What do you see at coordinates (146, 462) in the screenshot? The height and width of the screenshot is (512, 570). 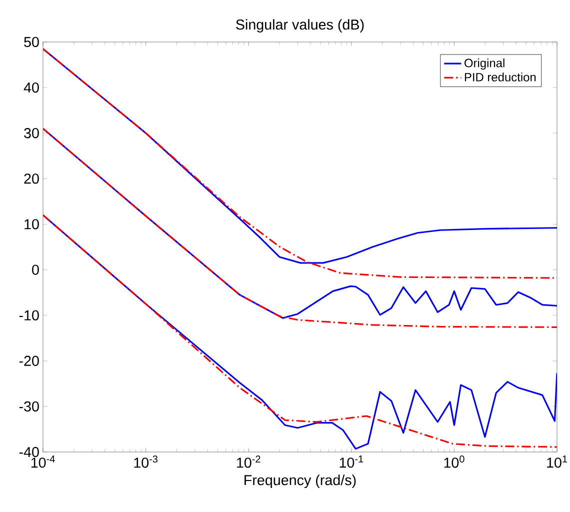 I see `x-tick-label: 10$^{-3}$` at bounding box center [146, 462].